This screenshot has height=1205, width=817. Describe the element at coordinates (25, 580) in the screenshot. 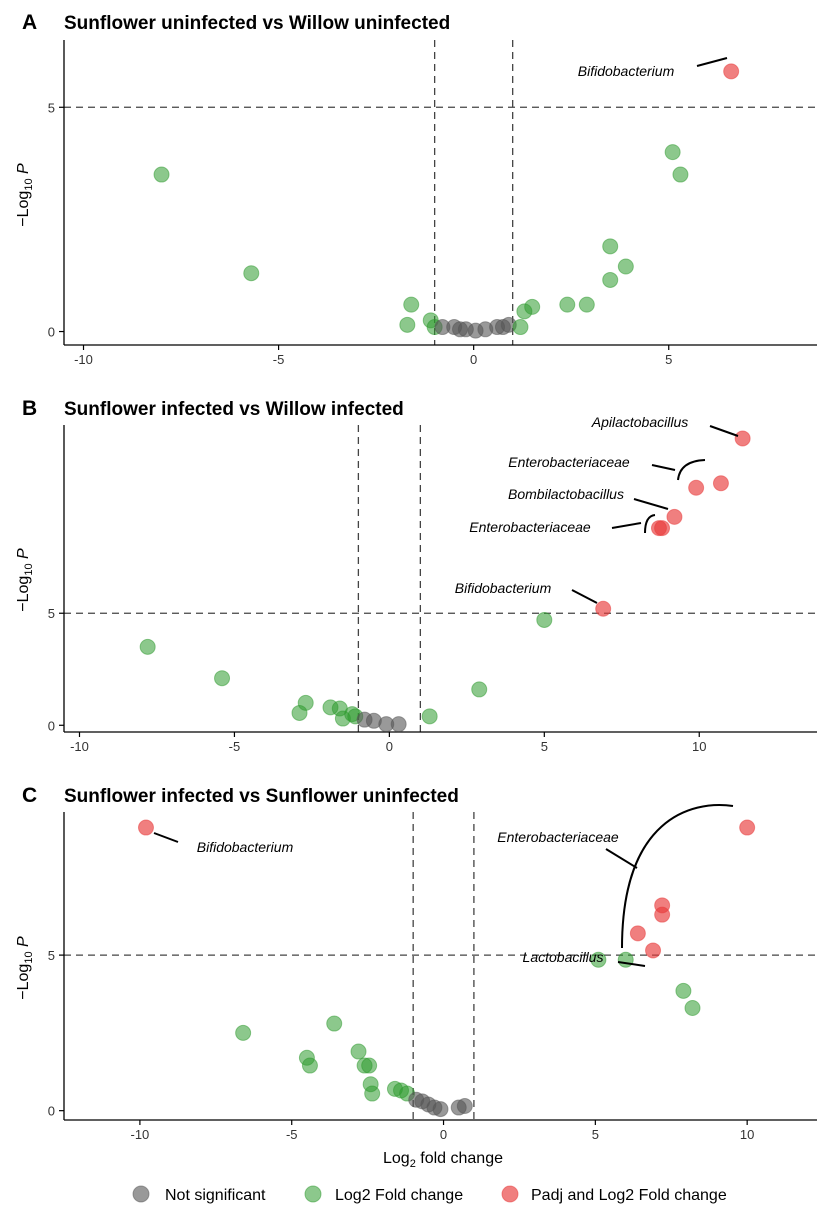

I see `panel-b-y-title: −Log10 P` at that location.